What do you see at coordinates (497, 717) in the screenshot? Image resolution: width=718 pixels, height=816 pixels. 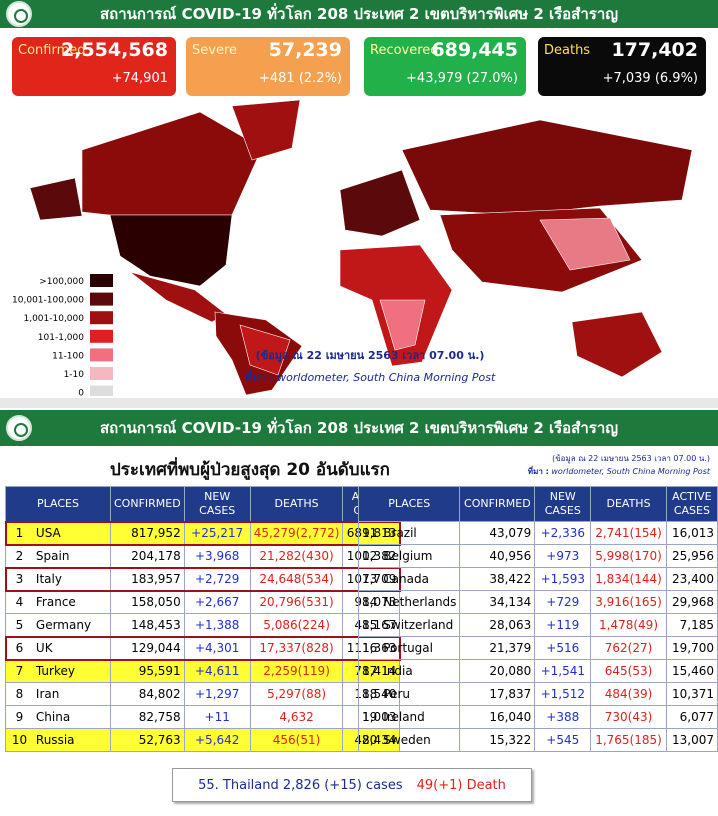 I see `cell: 16,040` at bounding box center [497, 717].